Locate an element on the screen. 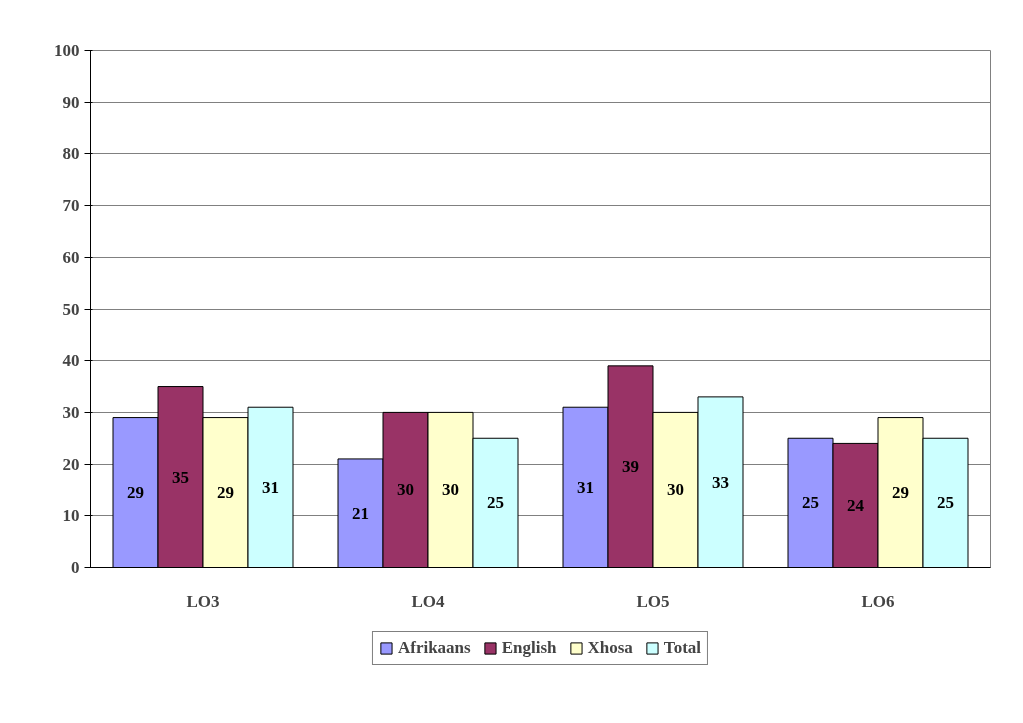  x-tick-label: LO5 is located at coordinates (653, 601).